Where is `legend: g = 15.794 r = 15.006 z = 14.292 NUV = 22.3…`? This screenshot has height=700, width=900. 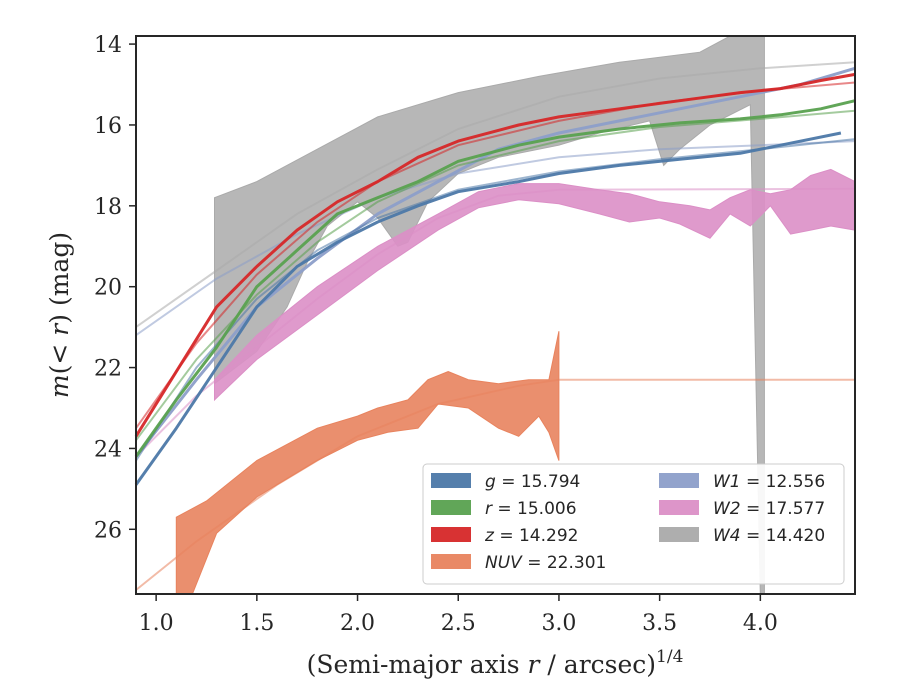
legend: g = 15.794 r = 15.006 z = 14.292 NUV = 22.3… is located at coordinates (633, 524).